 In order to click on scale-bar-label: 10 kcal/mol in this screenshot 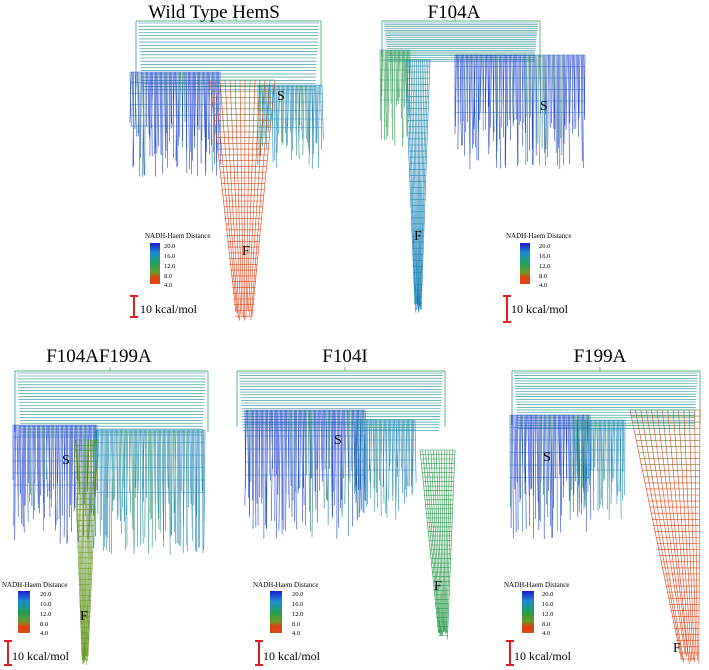, I will do `click(543, 656)`.